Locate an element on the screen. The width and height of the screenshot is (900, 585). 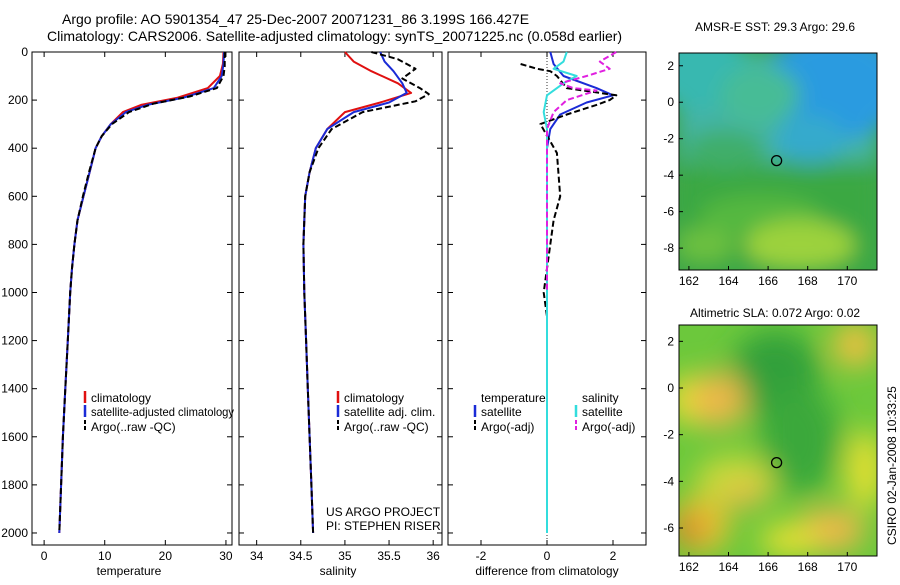
salinity-lines is located at coordinates (366, 292).